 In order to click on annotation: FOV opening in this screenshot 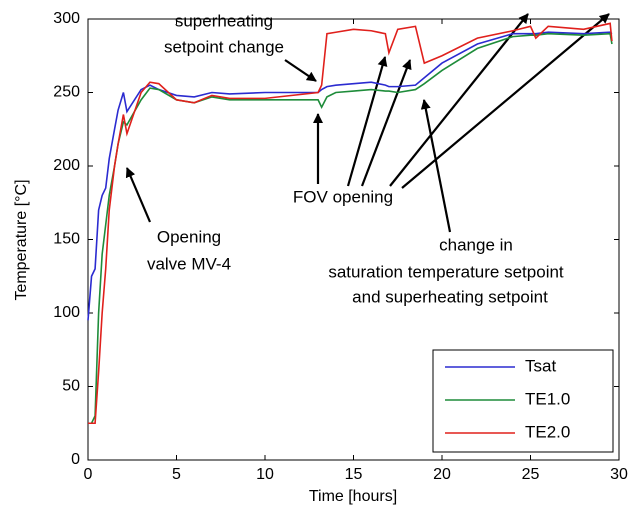, I will do `click(343, 196)`.